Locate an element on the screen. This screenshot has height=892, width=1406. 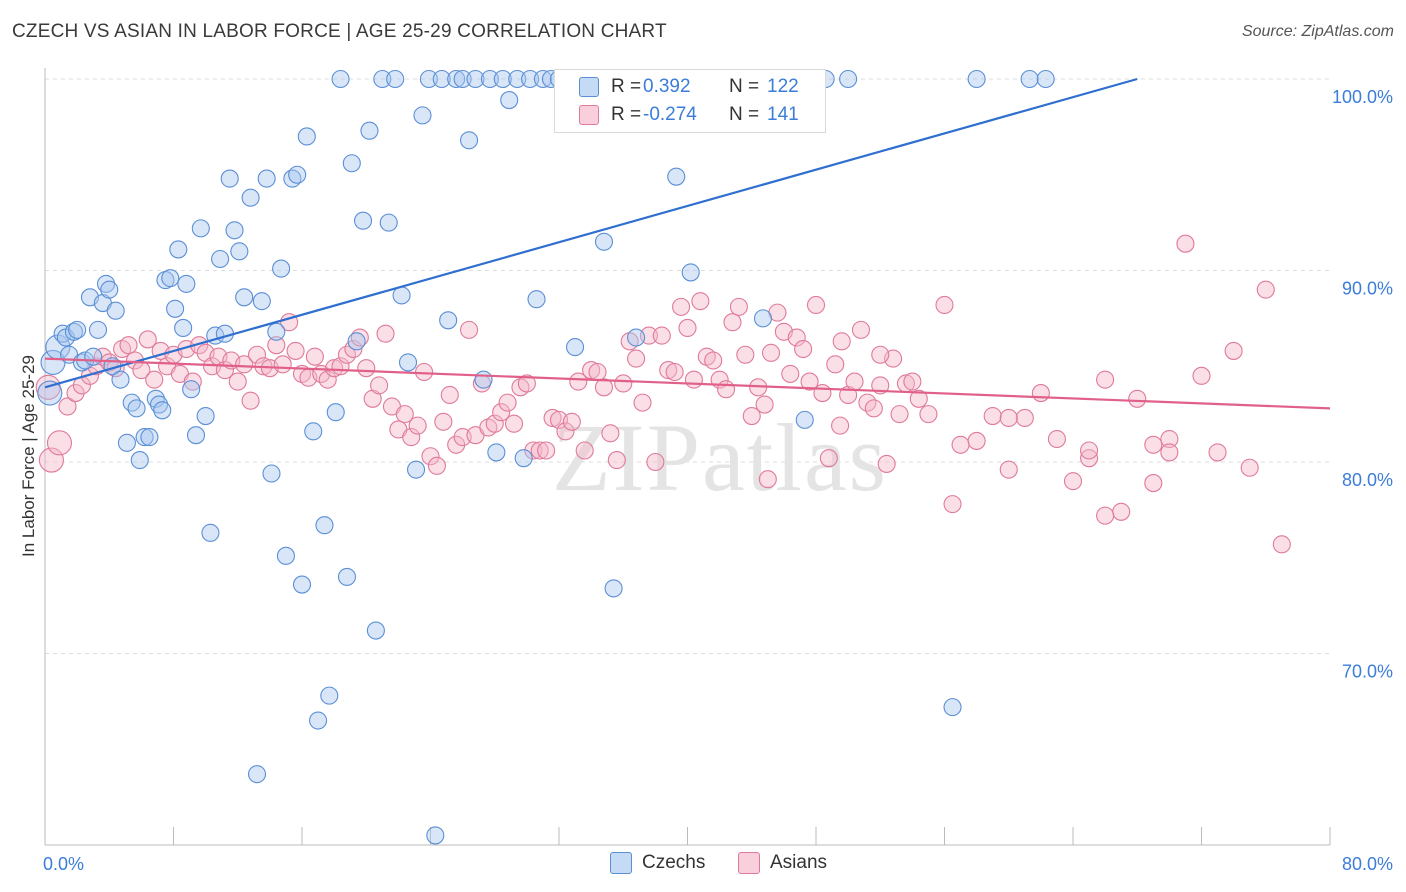
legend-item-asians: Asians is located at coordinates (782, 863).